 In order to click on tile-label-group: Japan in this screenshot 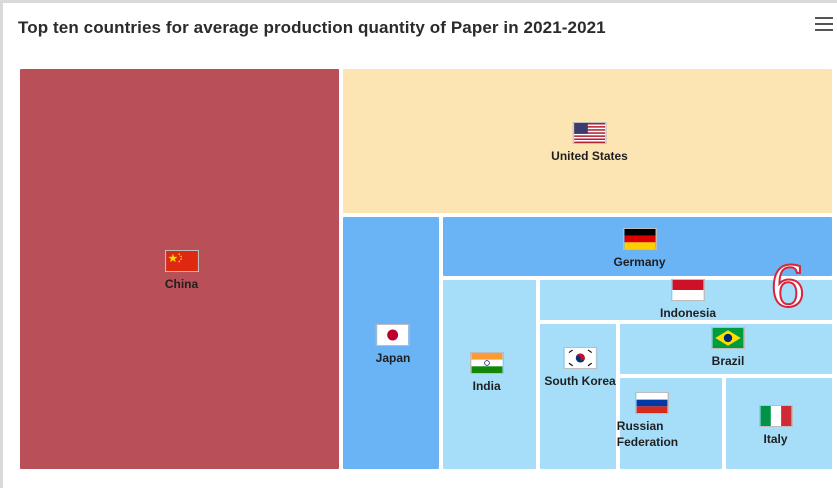, I will do `click(393, 345)`.